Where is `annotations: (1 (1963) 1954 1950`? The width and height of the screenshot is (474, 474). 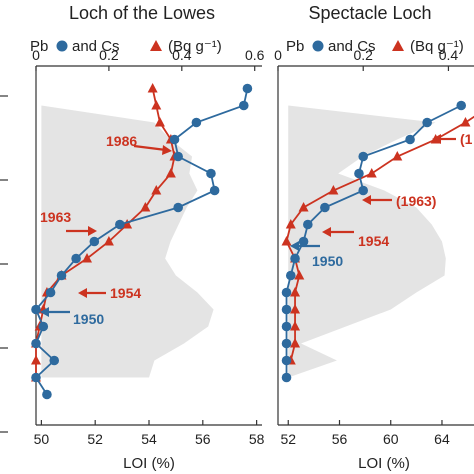 annotations: (1 (1963) 1954 1950 is located at coordinates (381, 200).